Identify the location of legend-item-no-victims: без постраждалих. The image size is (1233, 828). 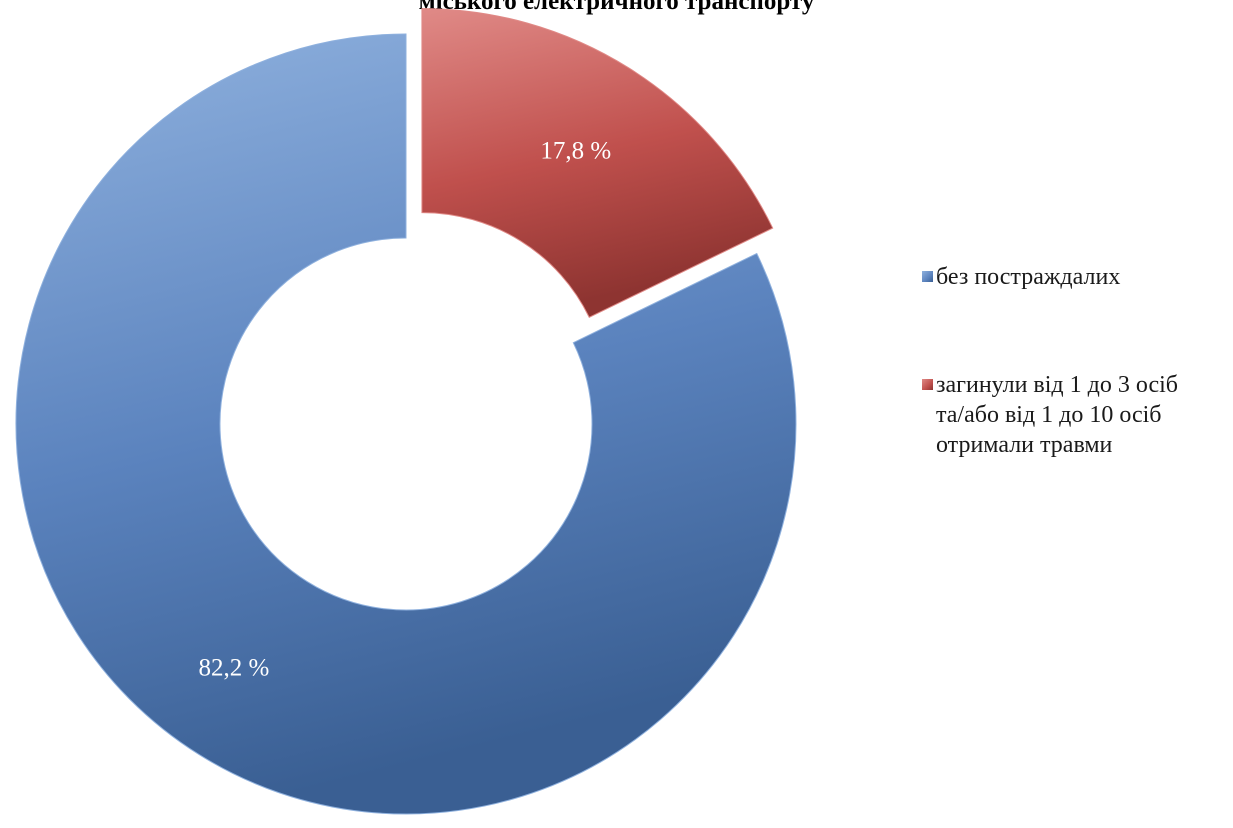
(1072, 277).